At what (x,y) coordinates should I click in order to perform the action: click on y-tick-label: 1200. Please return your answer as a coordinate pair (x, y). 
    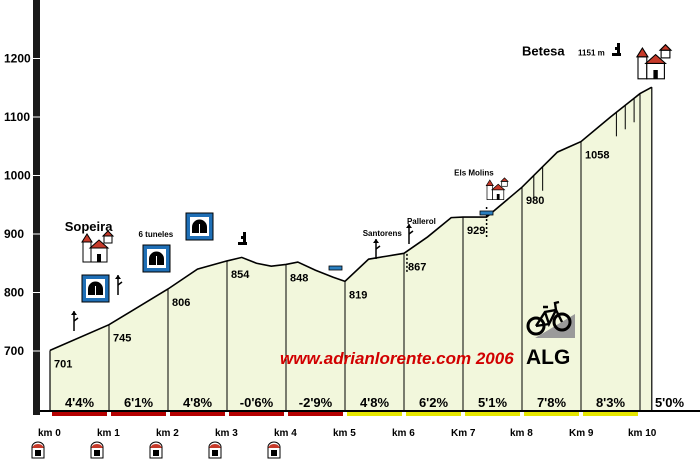
    Looking at the image, I should click on (17, 59).